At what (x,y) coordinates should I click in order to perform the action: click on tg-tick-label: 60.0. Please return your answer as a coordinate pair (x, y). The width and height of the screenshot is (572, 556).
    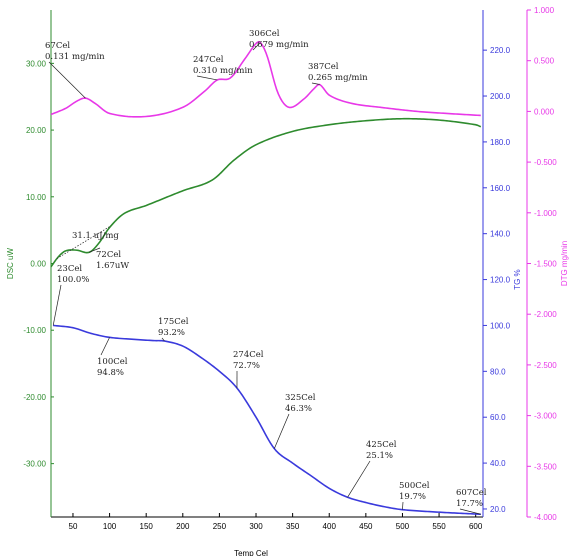
    Looking at the image, I should click on (498, 417).